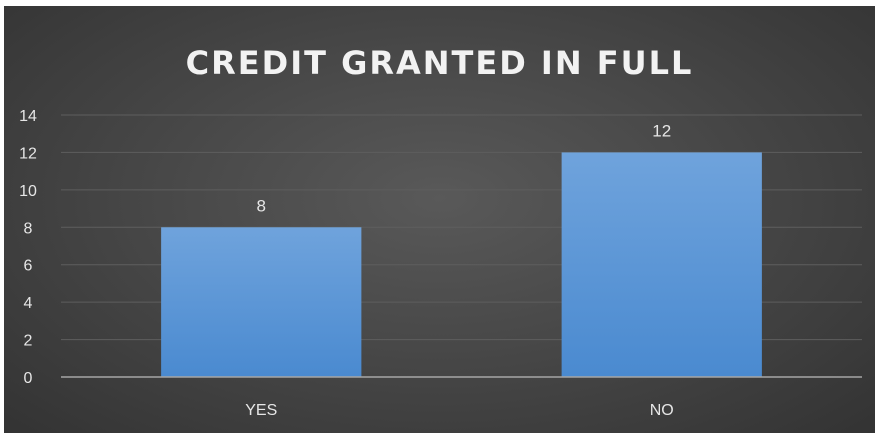 The image size is (879, 436). Describe the element at coordinates (28, 191) in the screenshot. I see `y-tick-label-10: 10` at that location.